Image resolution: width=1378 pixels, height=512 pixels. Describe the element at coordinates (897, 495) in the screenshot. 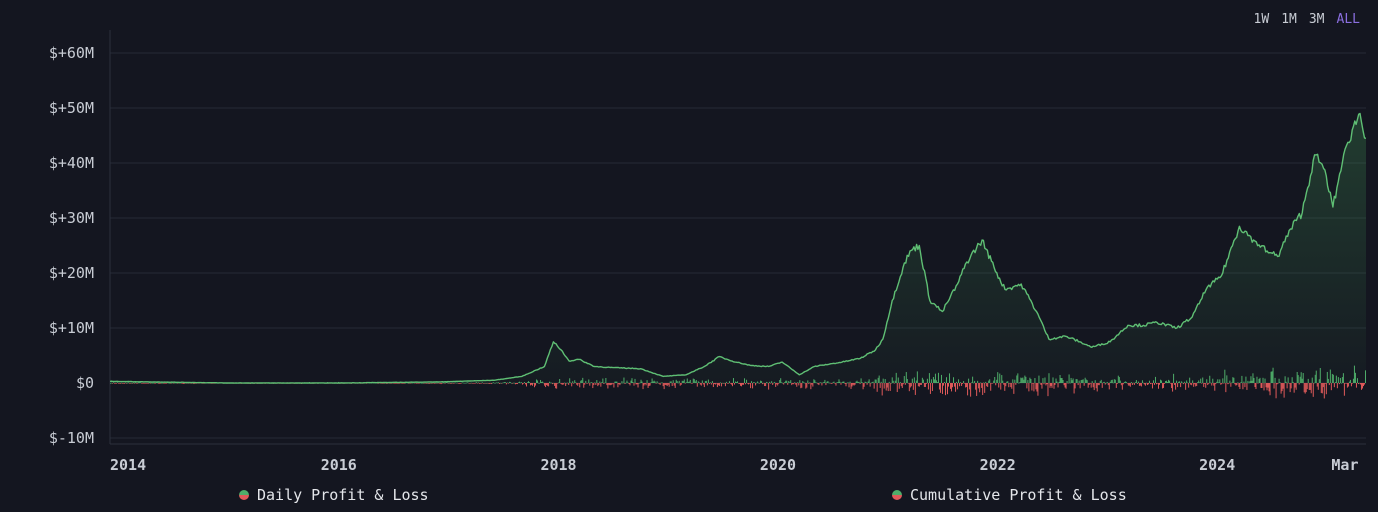

I see `legend-dot-cumulative-icon` at that location.